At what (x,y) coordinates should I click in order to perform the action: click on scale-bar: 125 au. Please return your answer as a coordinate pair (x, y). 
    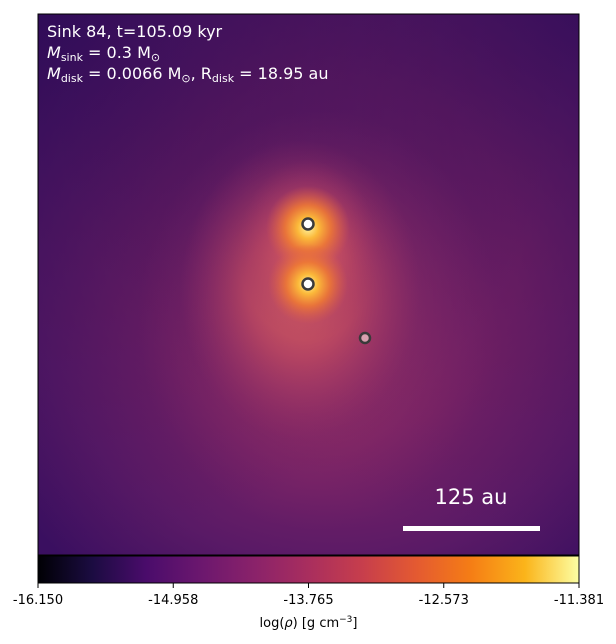
    Looking at the image, I should click on (471, 508).